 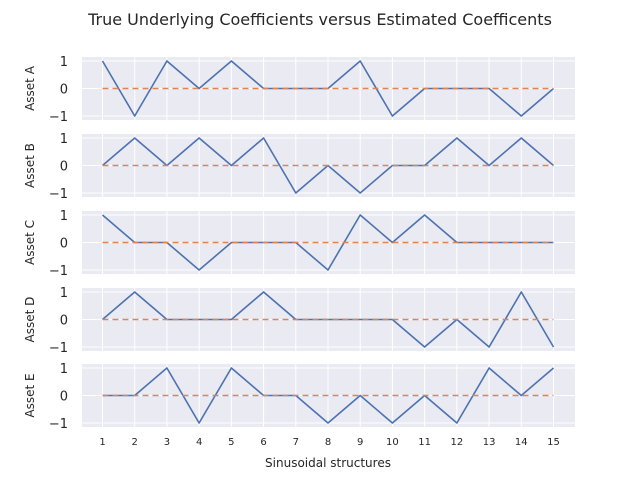 What do you see at coordinates (231, 442) in the screenshot?
I see `x-tick-label: 5` at bounding box center [231, 442].